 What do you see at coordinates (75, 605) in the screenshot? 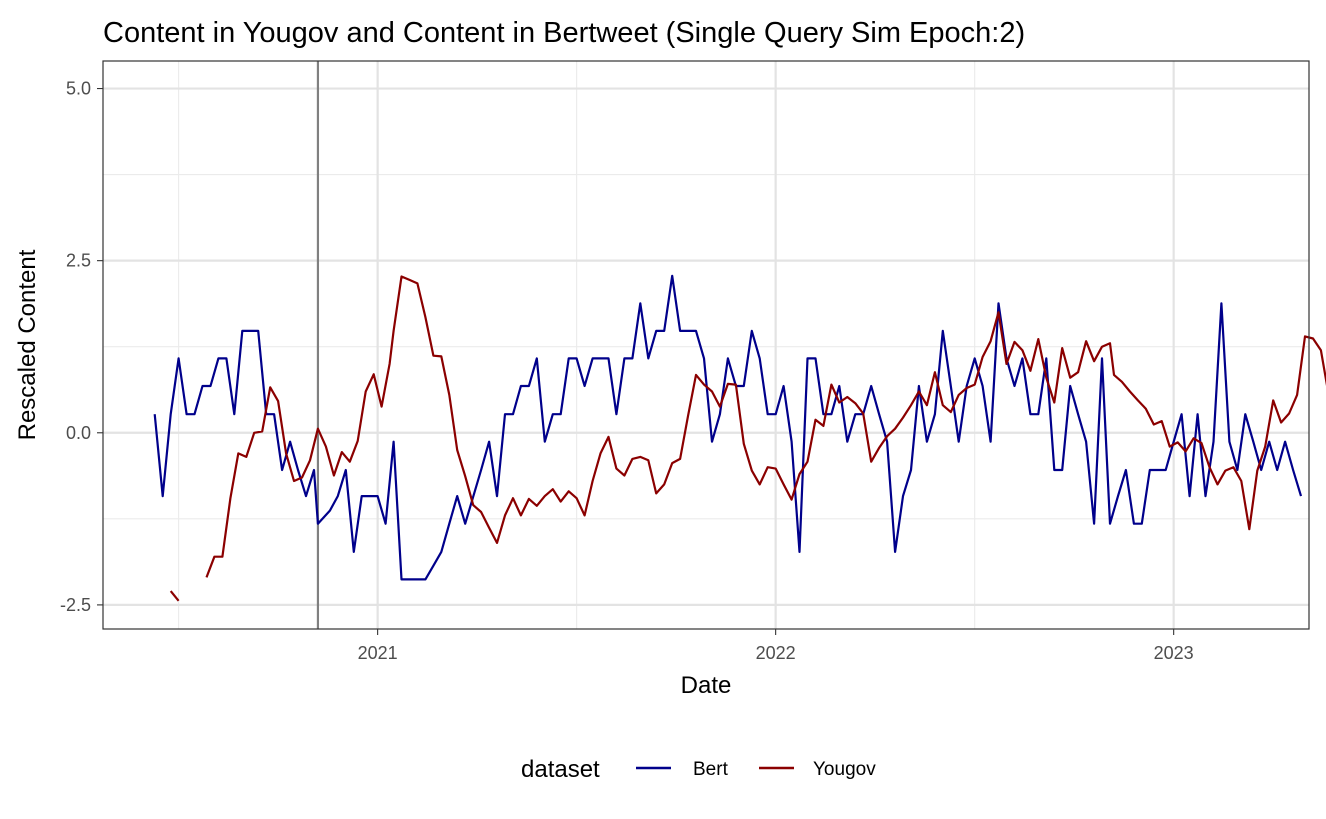
I see `y-tick-label: -2.5` at bounding box center [75, 605].